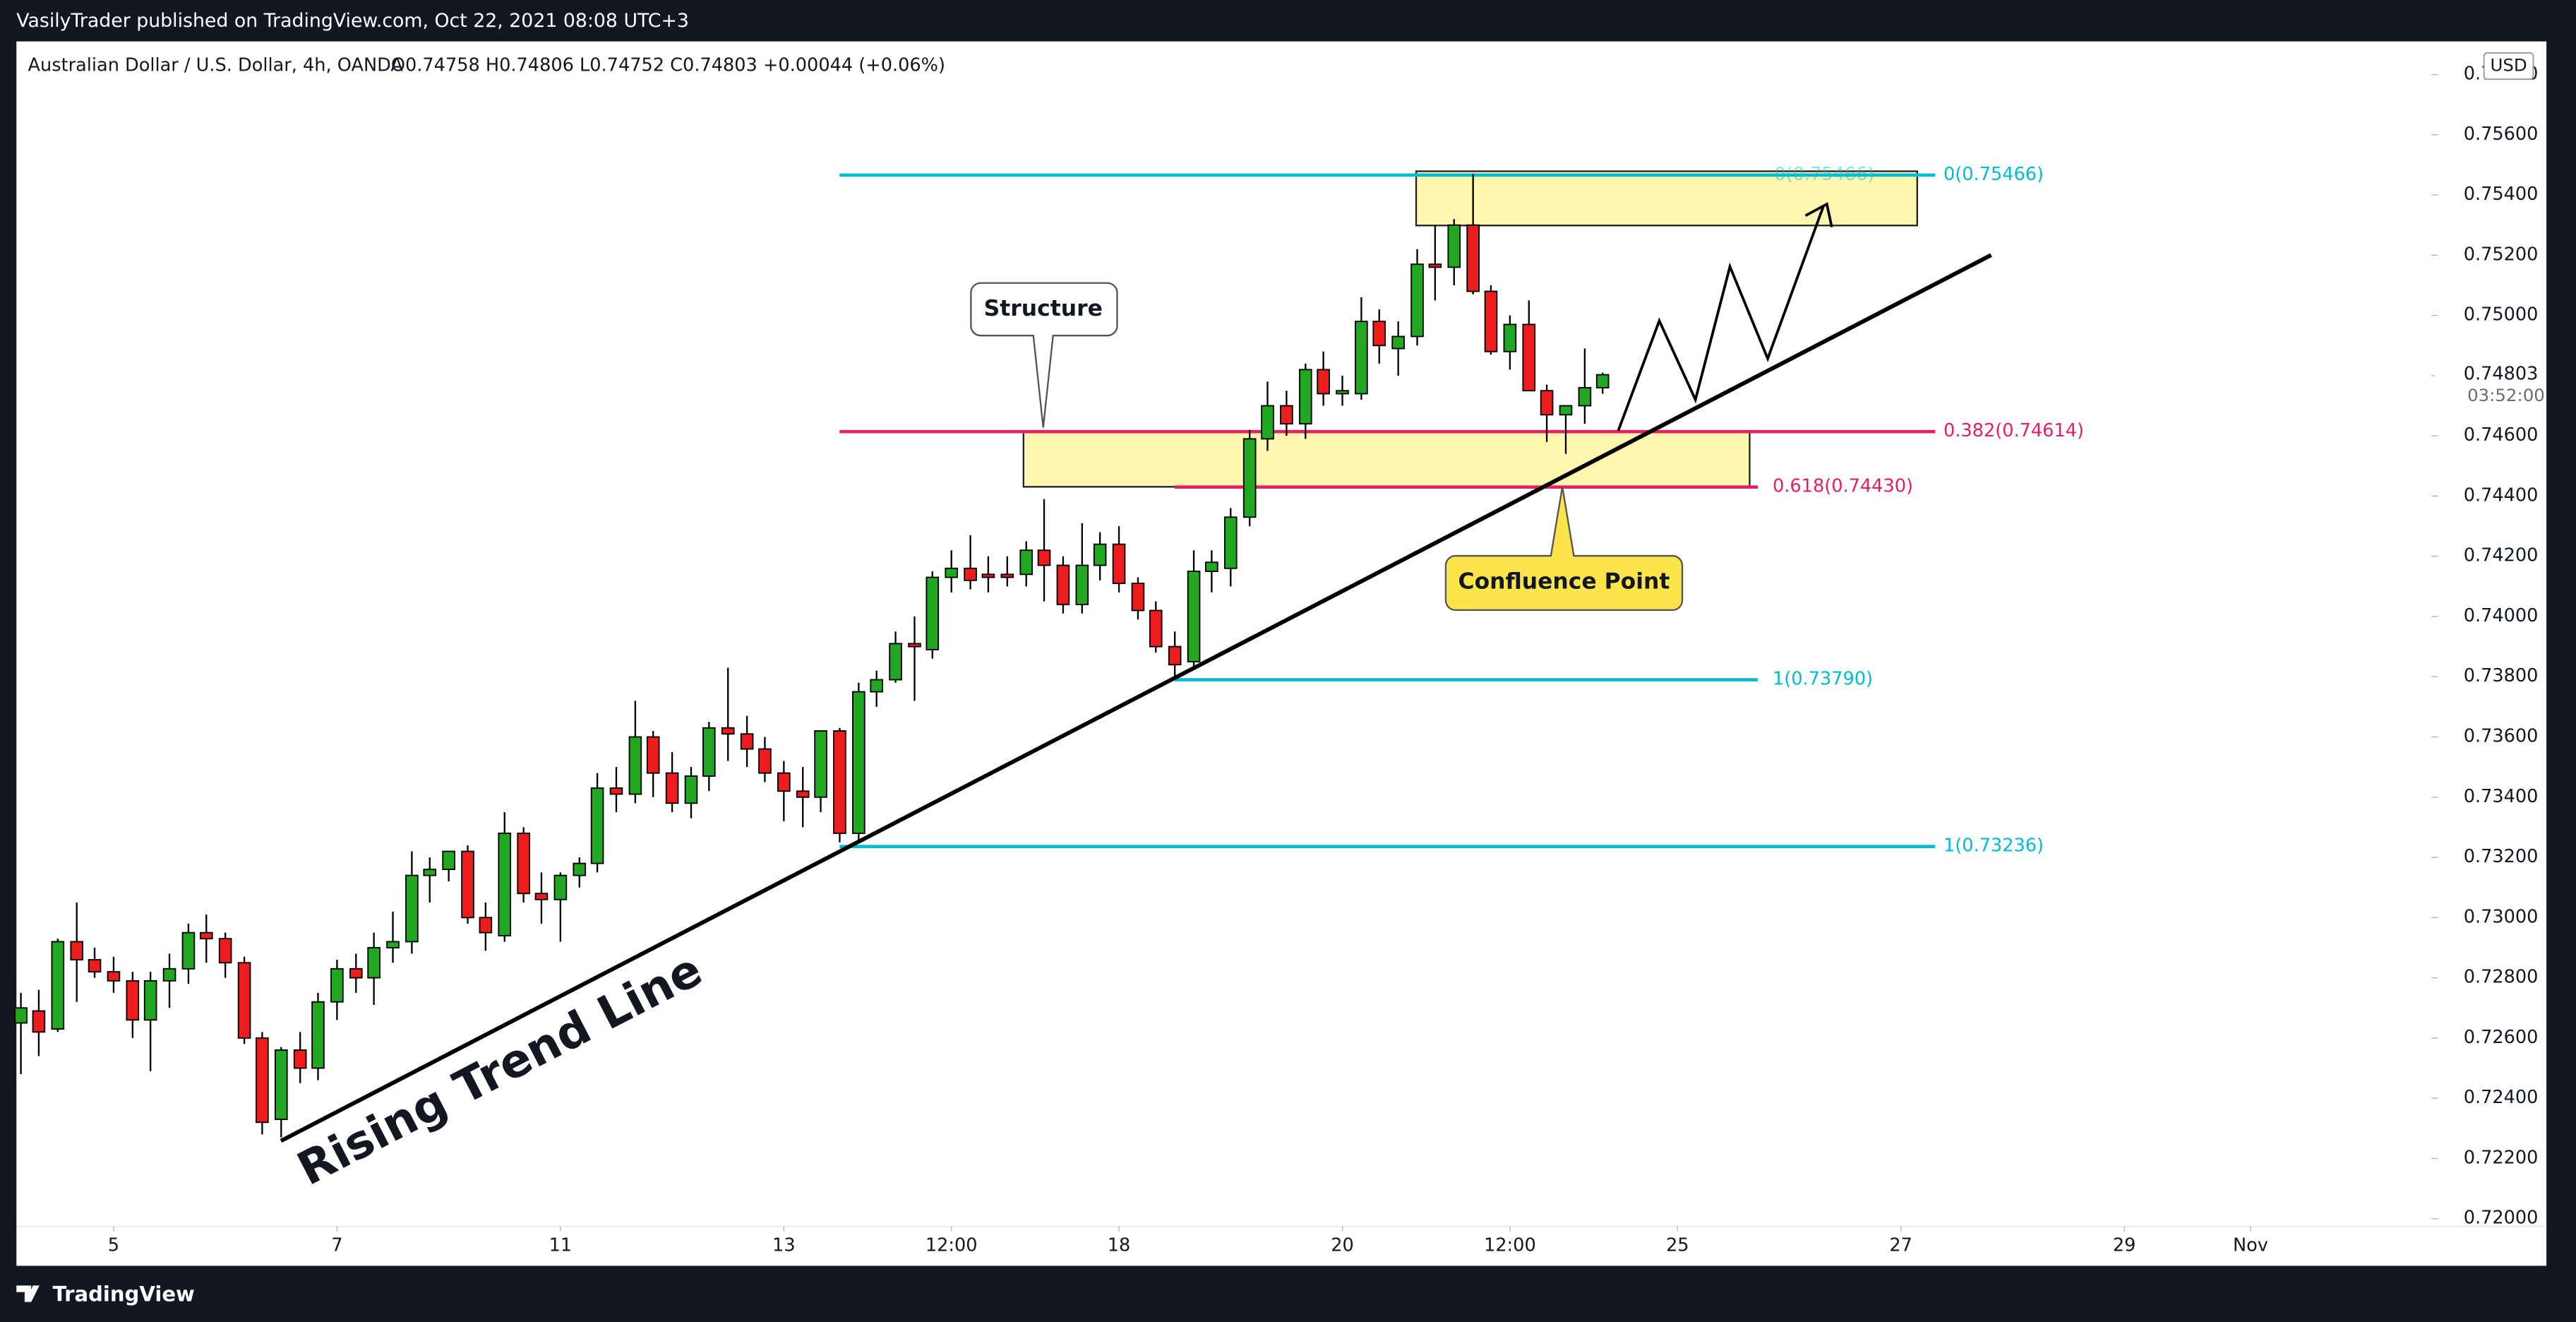 The width and height of the screenshot is (2576, 1322). Describe the element at coordinates (2501, 194) in the screenshot. I see `y-tick-label: 0.75400` at that location.